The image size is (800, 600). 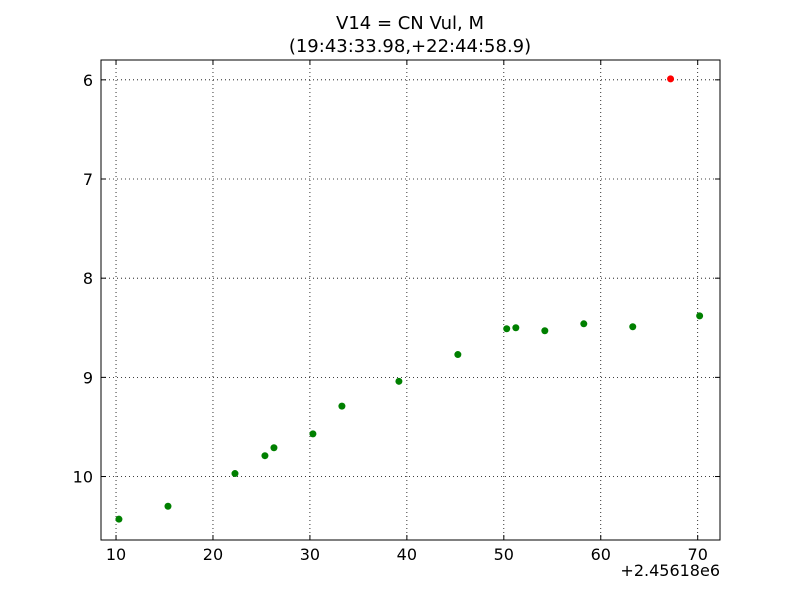 I want to click on x-offset-label: +2.45618e6, so click(x=670, y=570).